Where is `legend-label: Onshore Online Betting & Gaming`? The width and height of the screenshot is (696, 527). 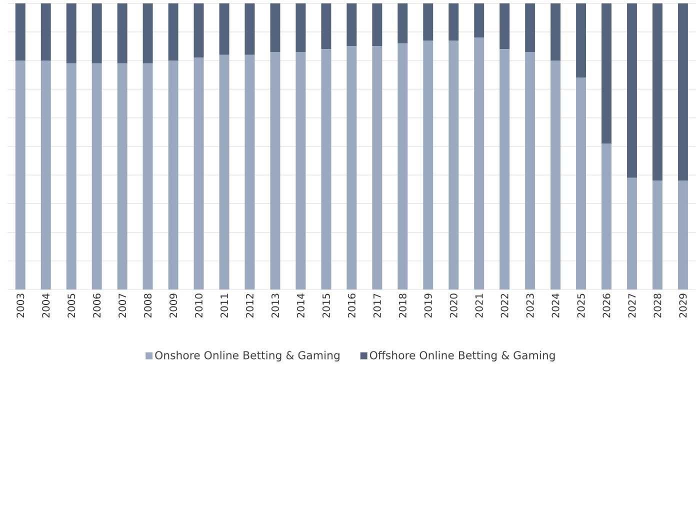 legend-label: Onshore Online Betting & Gaming is located at coordinates (247, 356).